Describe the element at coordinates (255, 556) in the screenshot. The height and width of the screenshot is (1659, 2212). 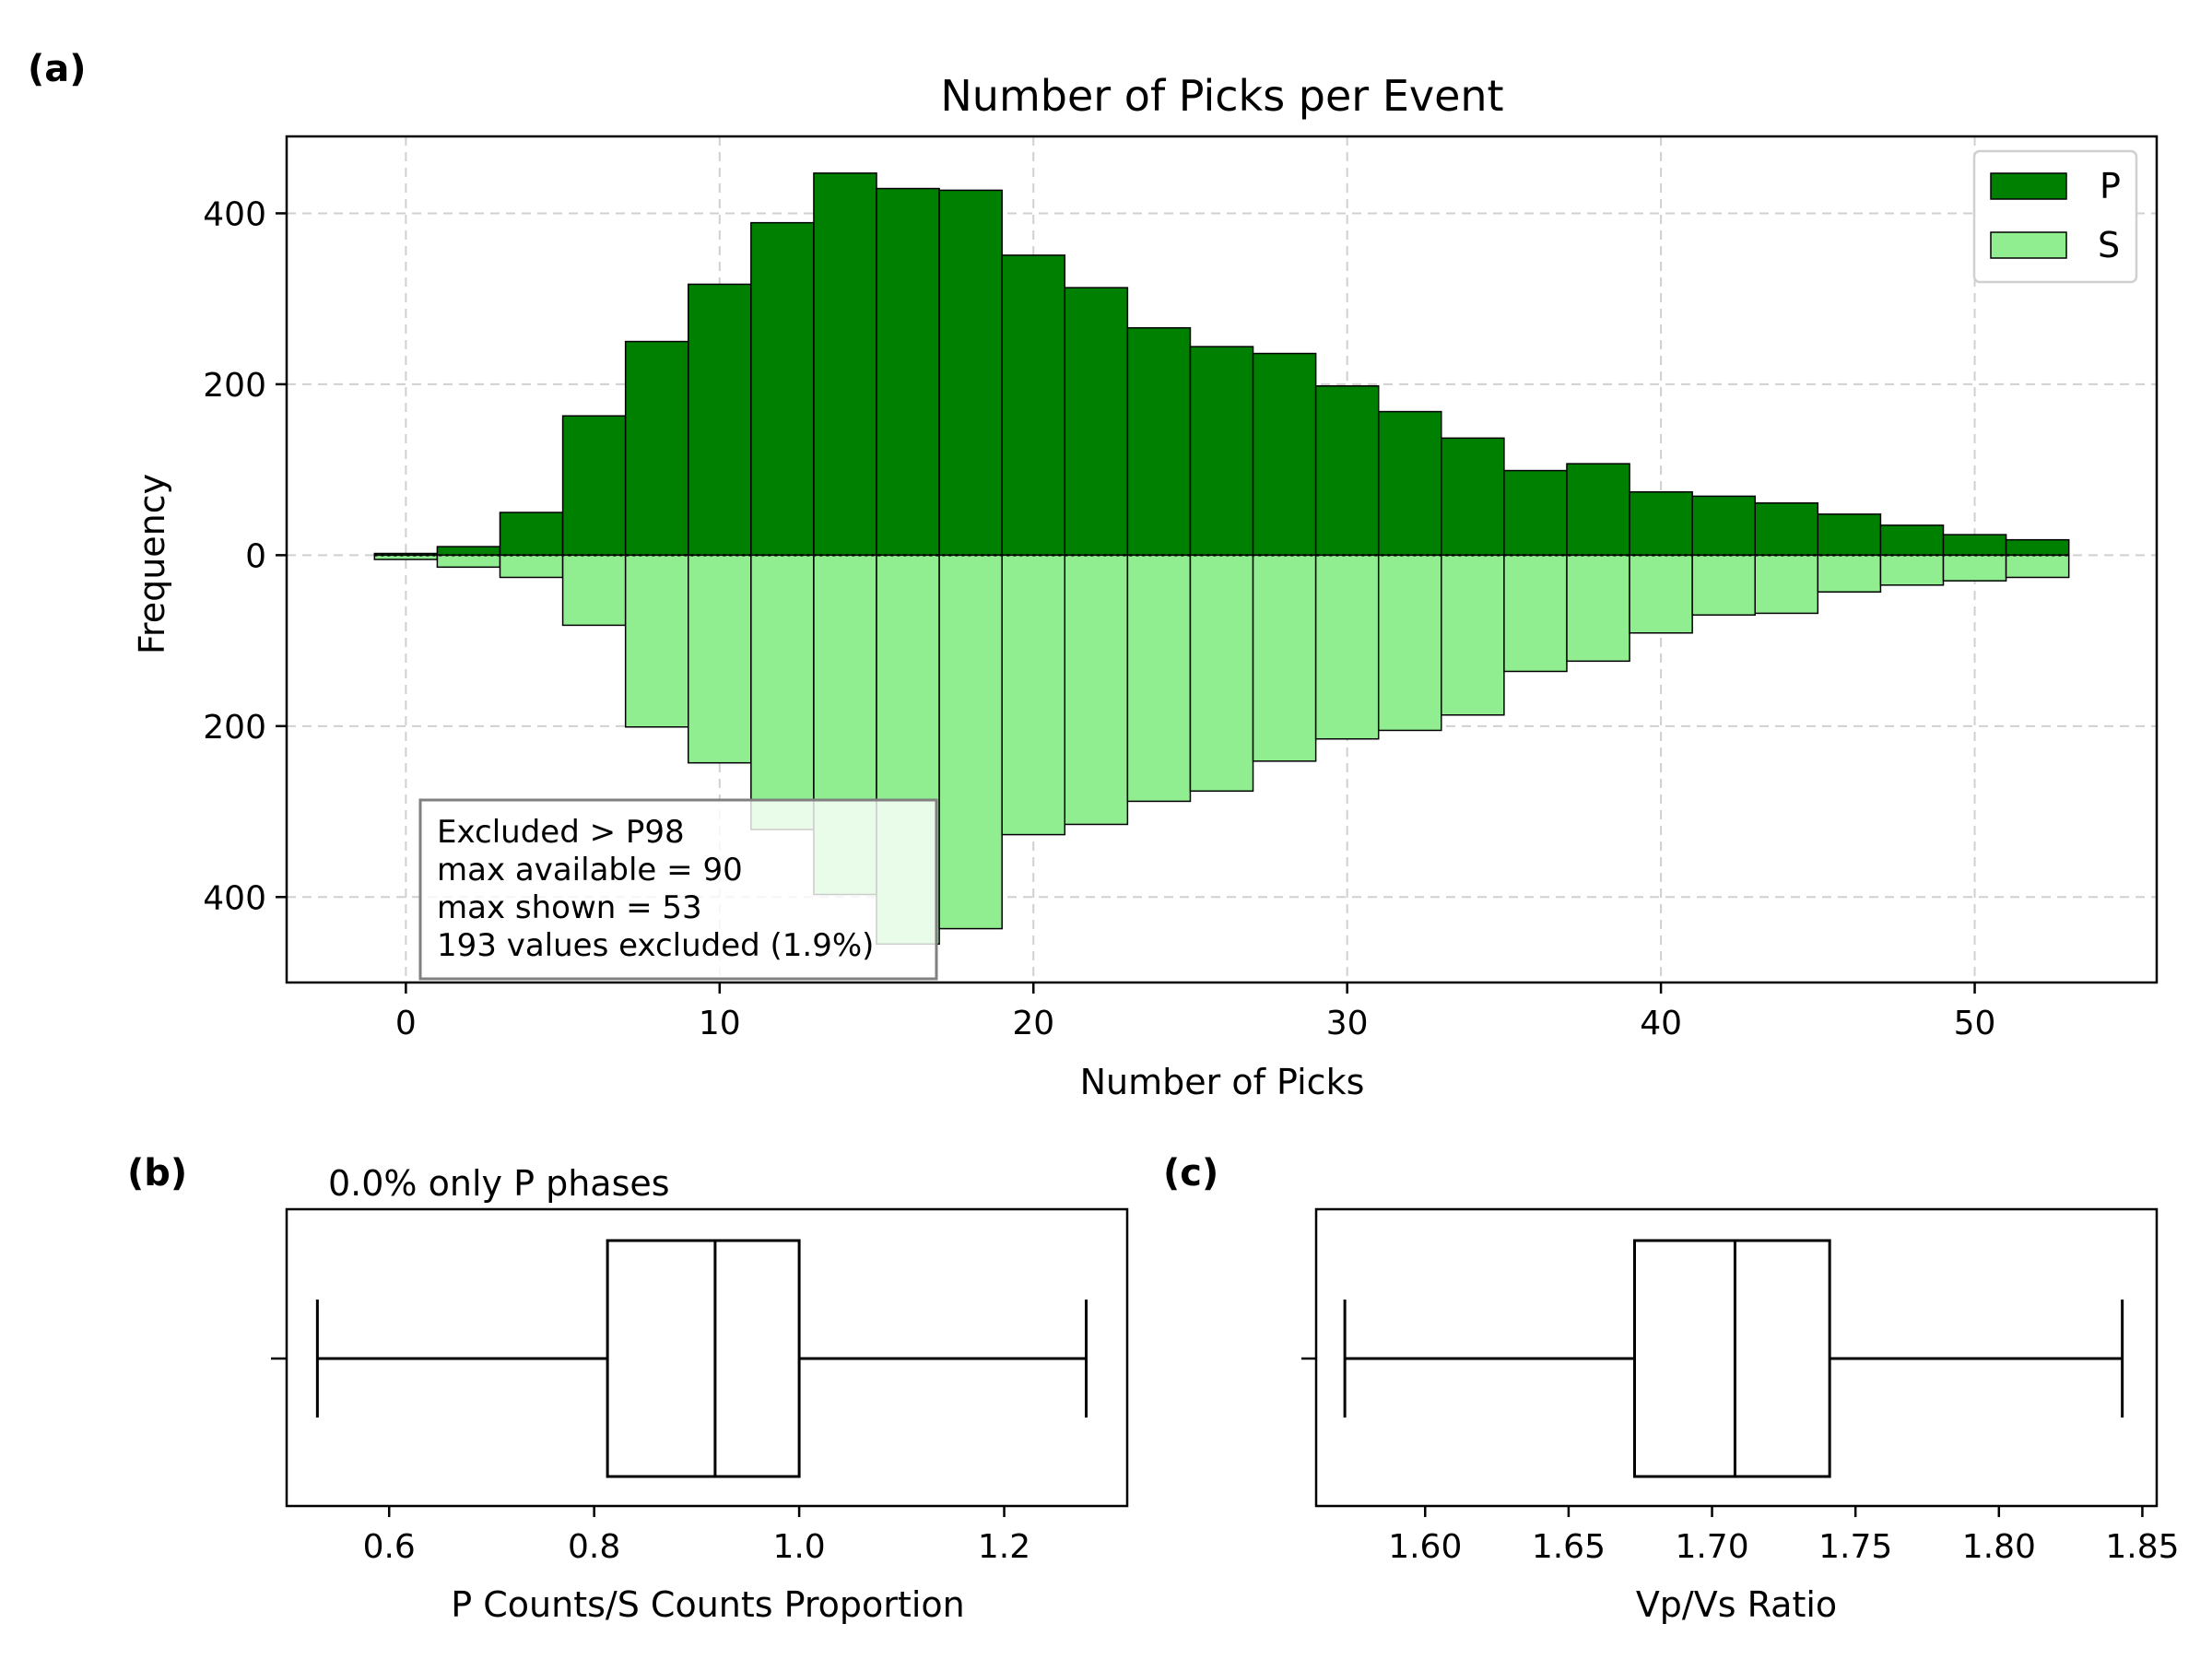
I see `y-tick-label: 0` at that location.